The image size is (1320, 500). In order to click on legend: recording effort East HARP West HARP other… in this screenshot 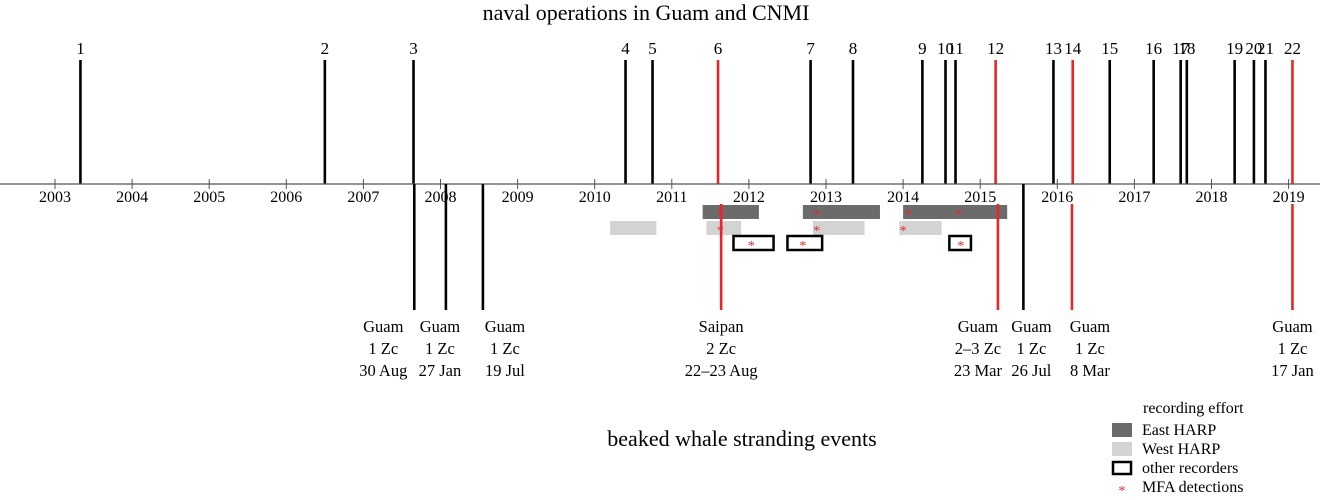, I will do `click(1177, 449)`.